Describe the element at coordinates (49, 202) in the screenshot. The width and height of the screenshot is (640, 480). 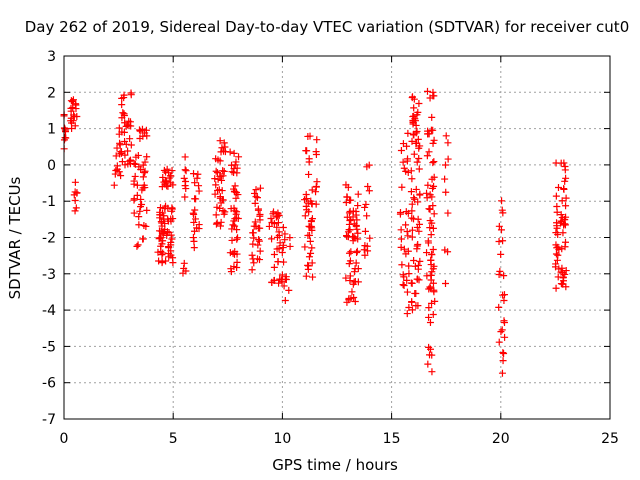
I see `y-tick-label: -1` at that location.